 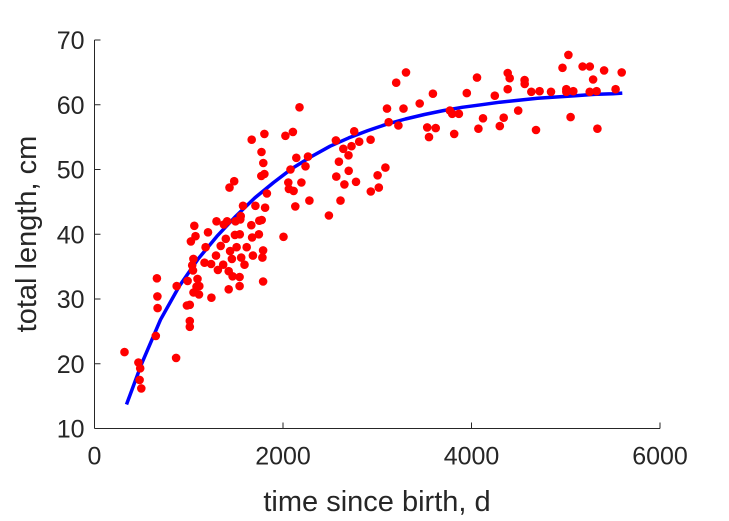 What do you see at coordinates (71, 235) in the screenshot?
I see `y-tick-label: 40` at bounding box center [71, 235].